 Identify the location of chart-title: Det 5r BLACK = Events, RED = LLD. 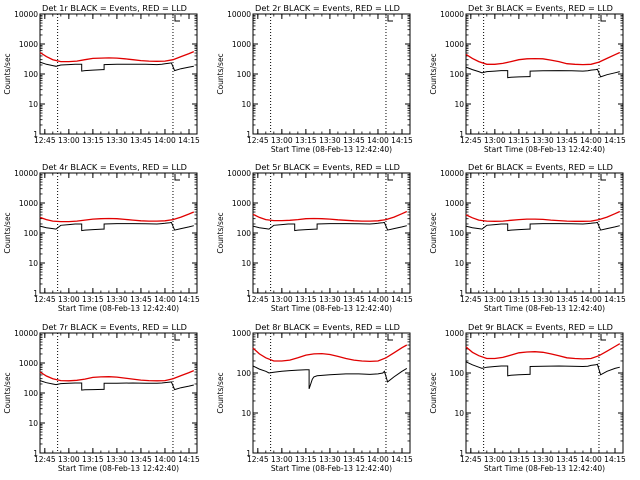
(327, 167).